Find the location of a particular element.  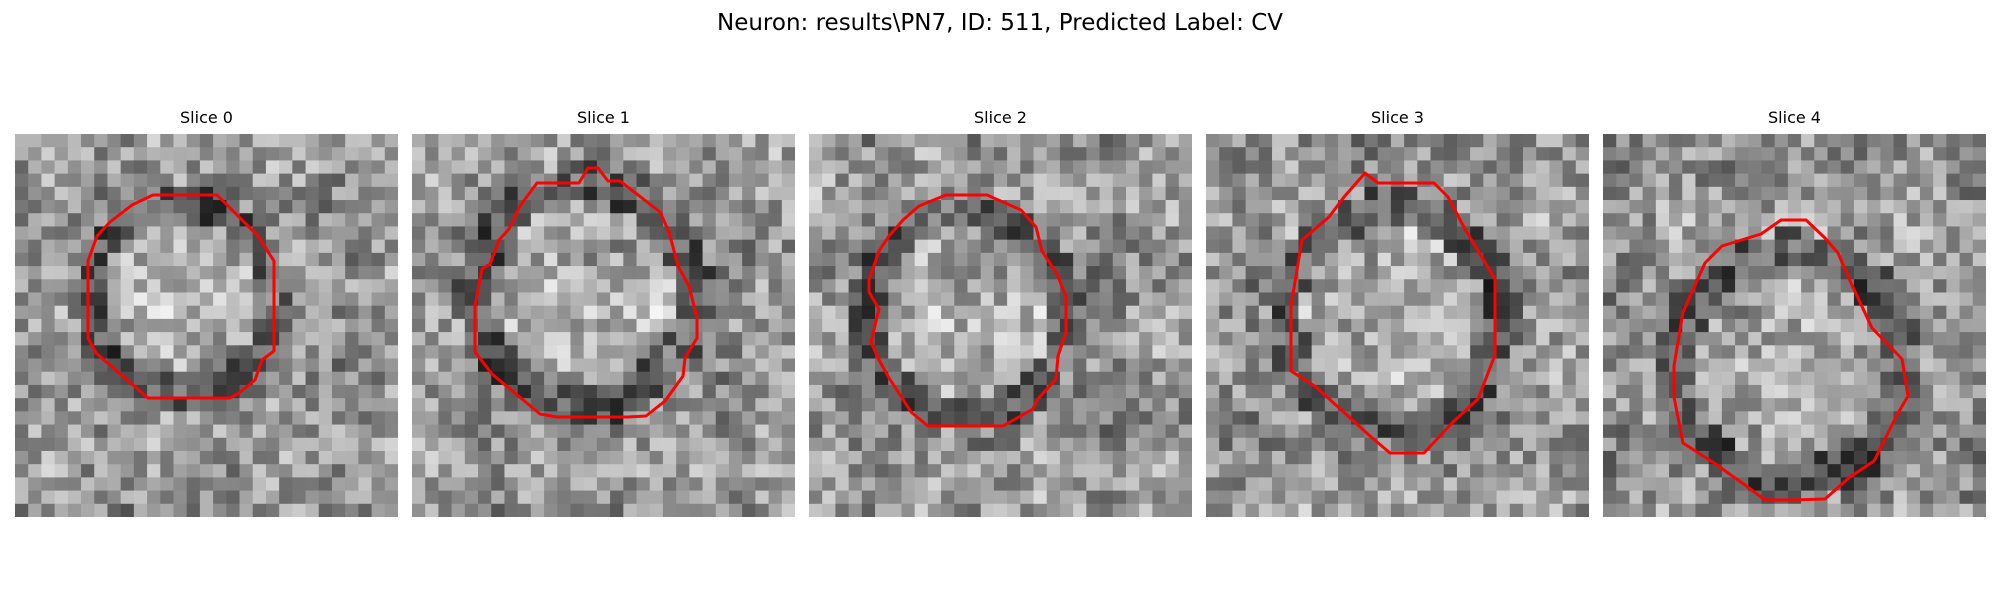

slice-panel-1: Slice 1 is located at coordinates (603, 312).